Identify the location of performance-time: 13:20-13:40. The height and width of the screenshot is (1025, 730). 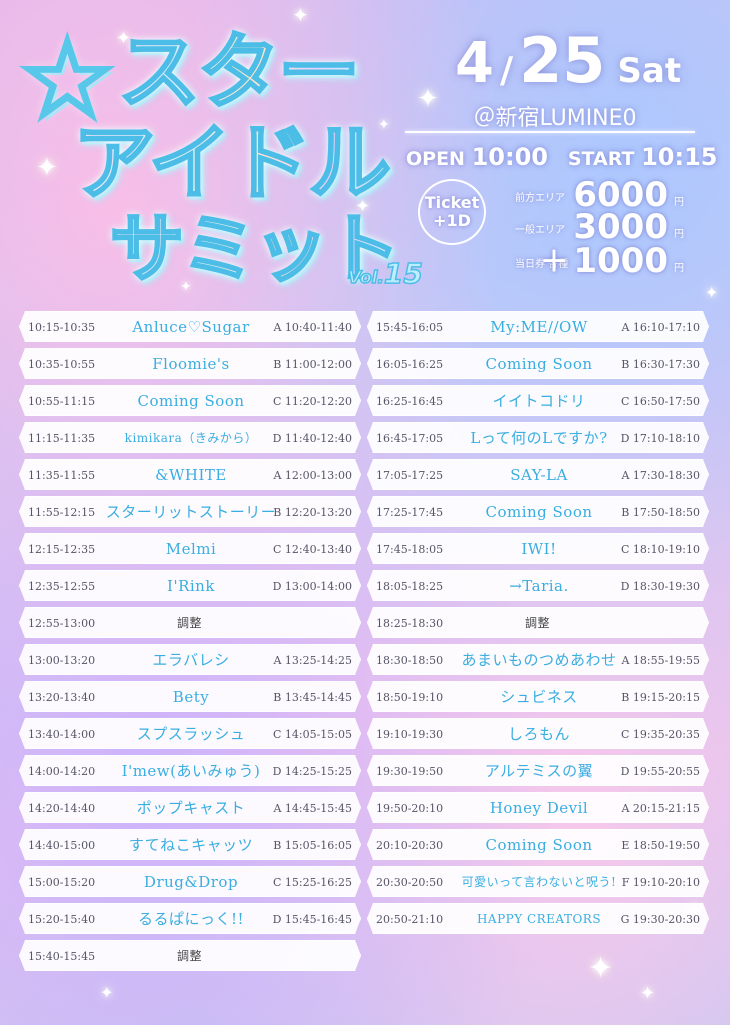
(62, 697).